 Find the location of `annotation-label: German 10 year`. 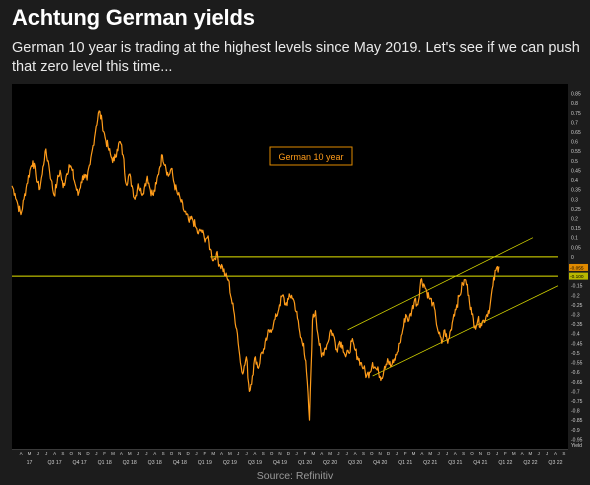

annotation-label: German 10 year is located at coordinates (310, 157).